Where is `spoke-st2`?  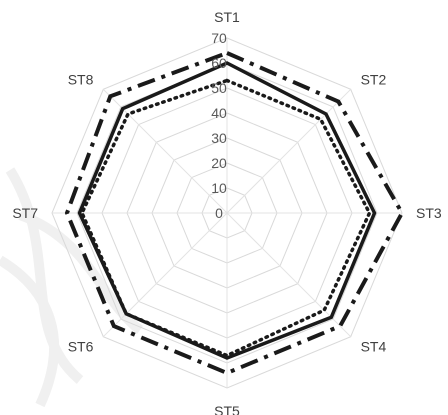 spoke-st2 is located at coordinates (289, 151).